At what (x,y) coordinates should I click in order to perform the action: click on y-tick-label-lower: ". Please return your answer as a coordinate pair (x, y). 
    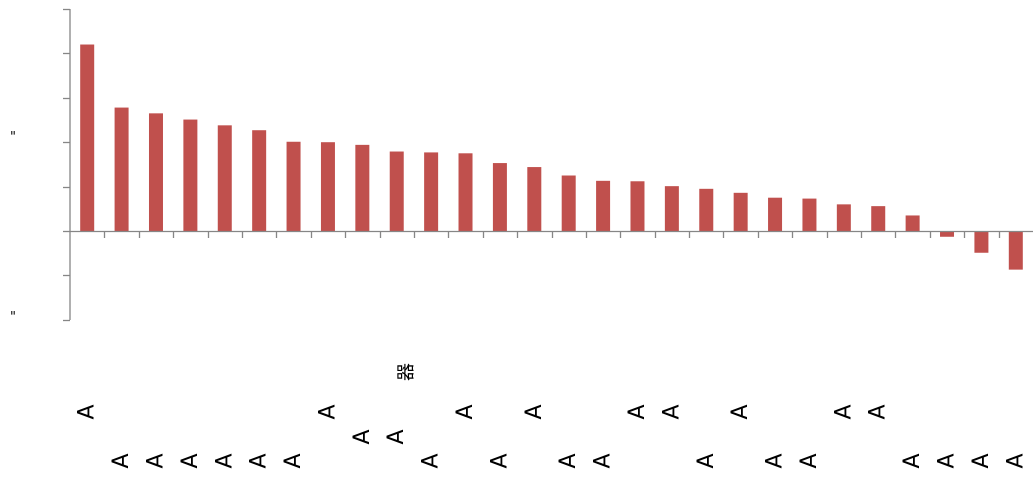
    Looking at the image, I should click on (13, 317).